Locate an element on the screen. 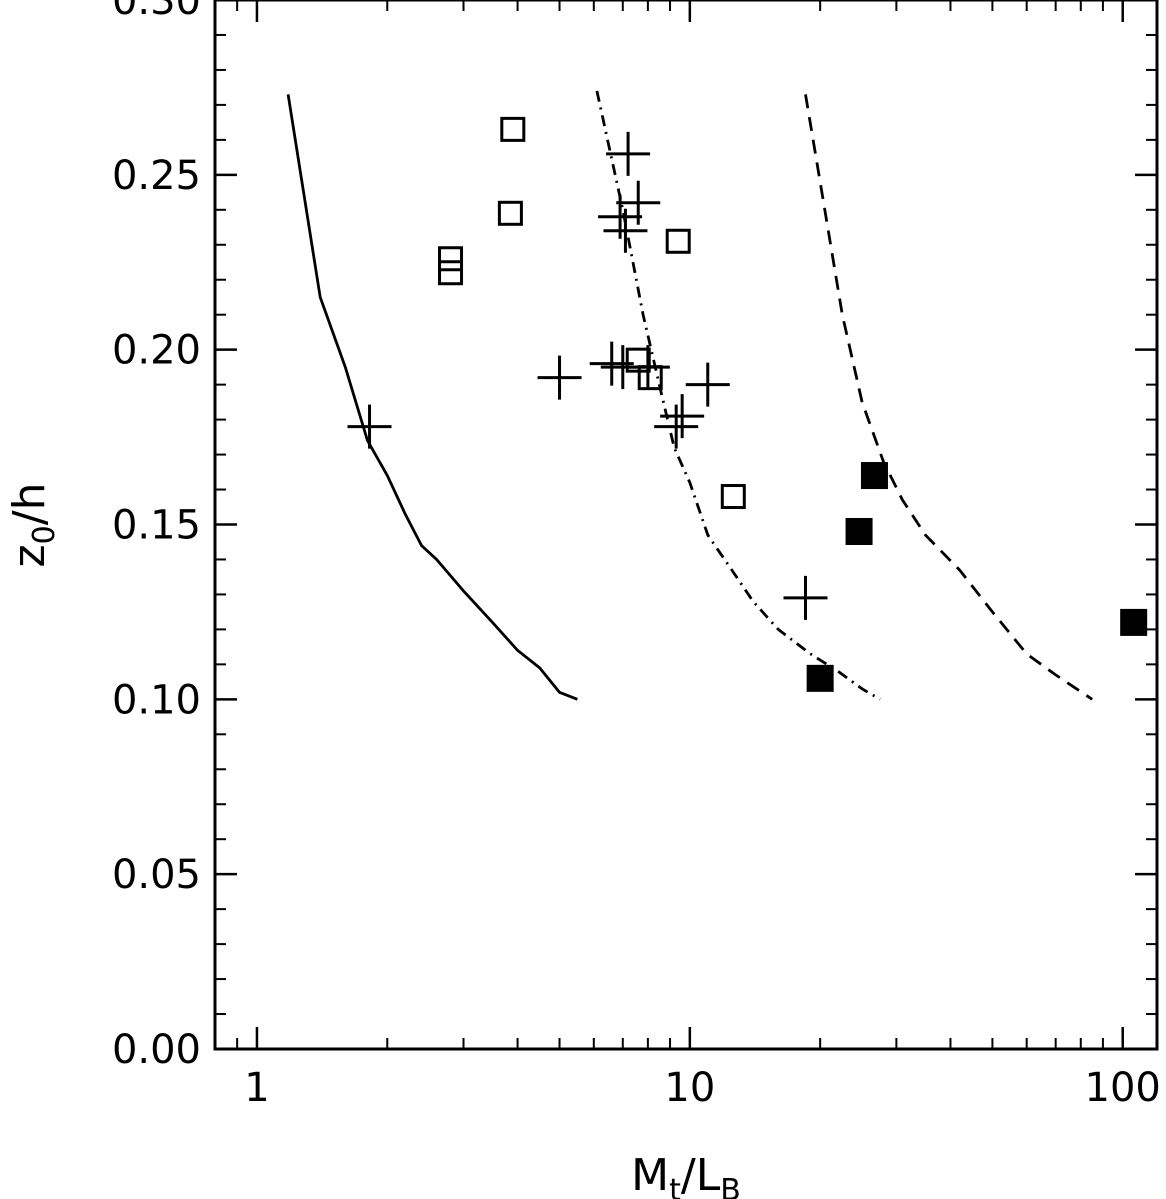  y-axis-title: z0/h is located at coordinates (33, 525).